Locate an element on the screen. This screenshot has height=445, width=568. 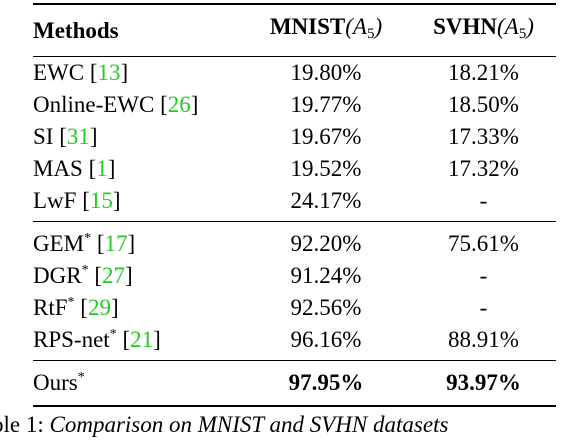
method-cell: Ours* is located at coordinates (137, 383).